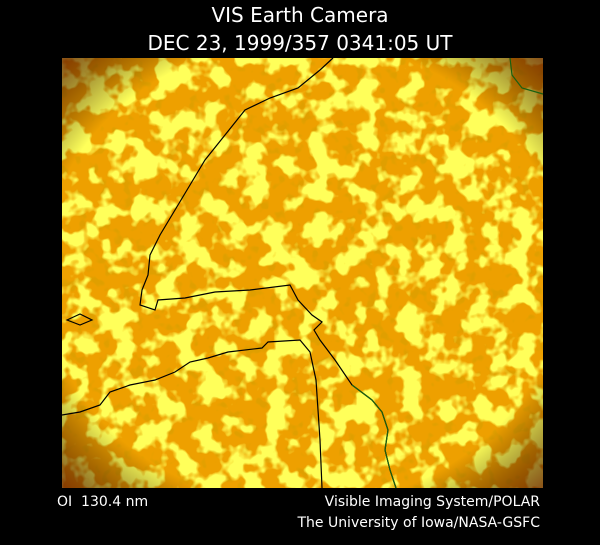 The width and height of the screenshot is (600, 545). Describe the element at coordinates (418, 523) in the screenshot. I see `credit: The University of Iowa/NASA-GSFC` at that location.